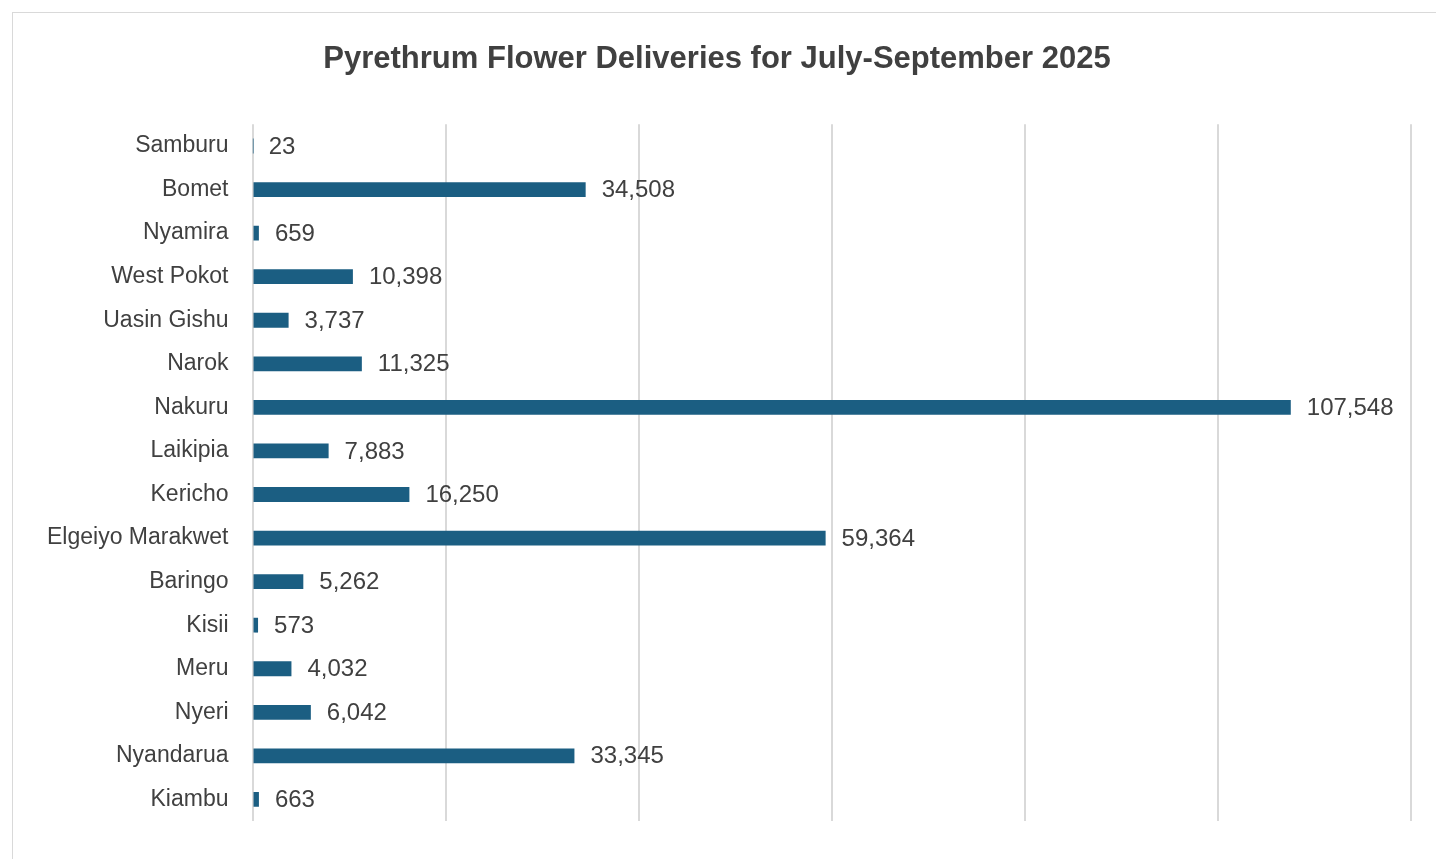 The image size is (1437, 860). What do you see at coordinates (462, 494) in the screenshot?
I see `data-label: 16,250` at bounding box center [462, 494].